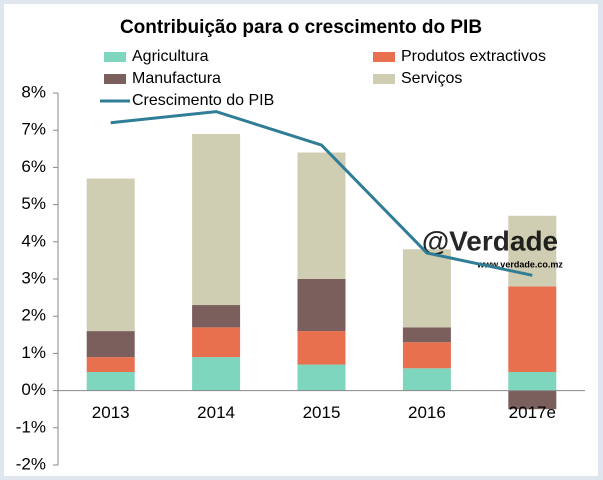  I want to click on chart-title: Contribuição para o crescimento do PIB, so click(301, 27).